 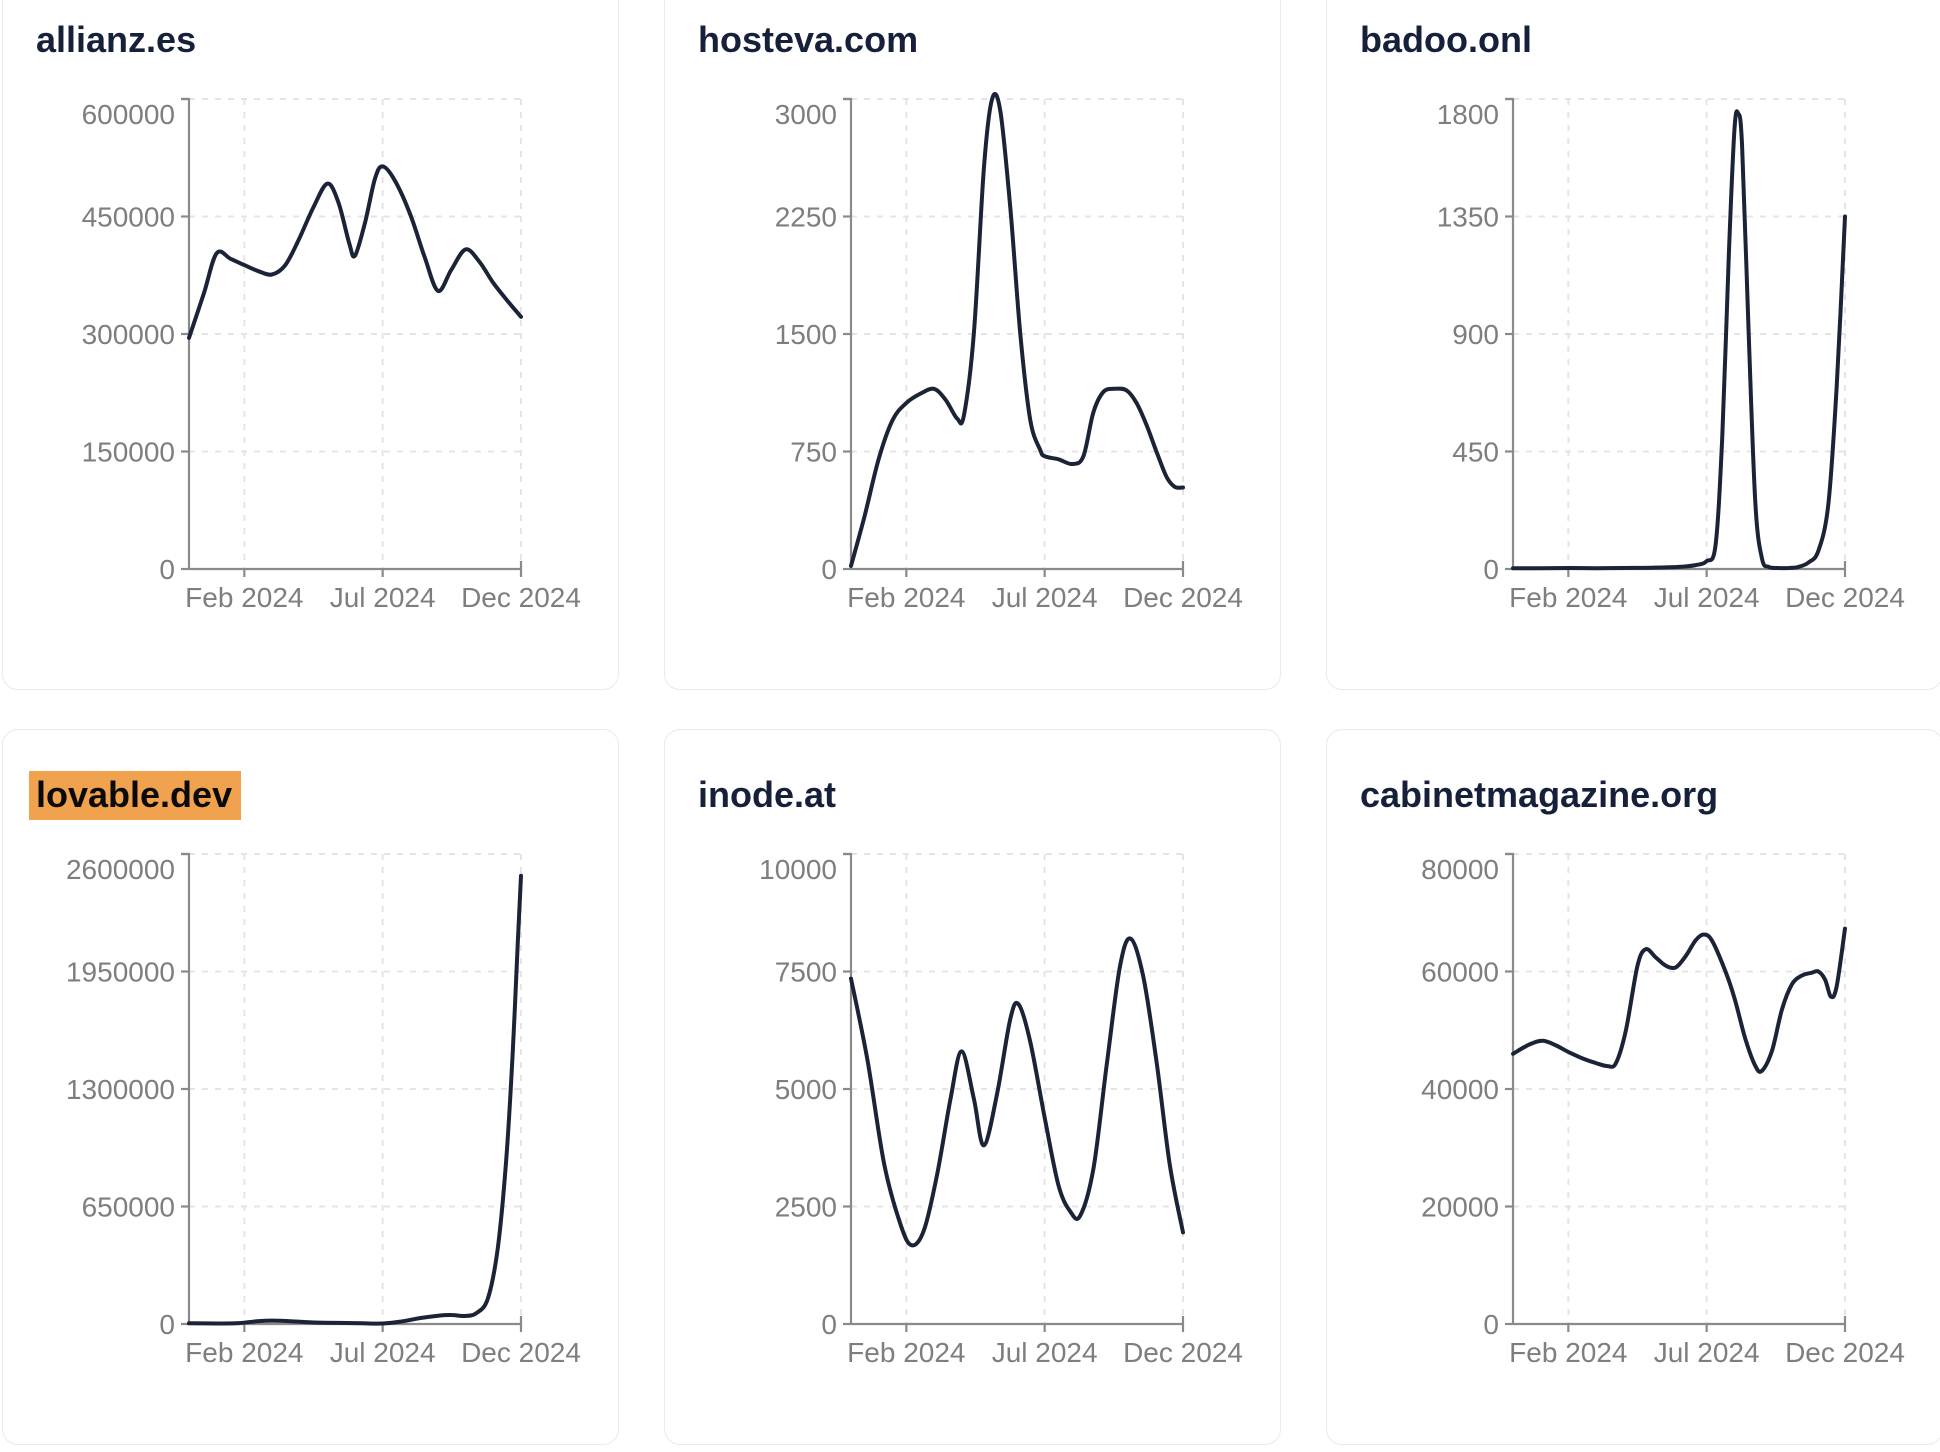 I want to click on svg-text: 1500, so click(x=806, y=334).